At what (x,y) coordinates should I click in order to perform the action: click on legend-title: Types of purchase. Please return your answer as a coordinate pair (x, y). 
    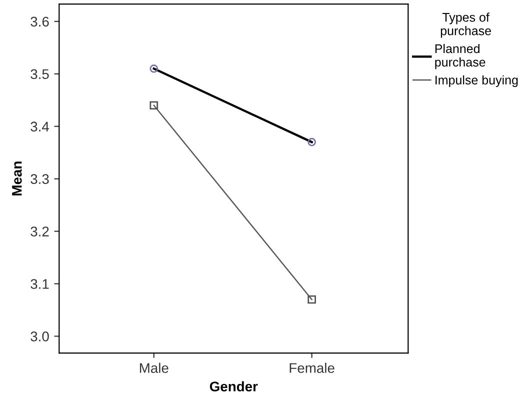
    Looking at the image, I should click on (465, 25).